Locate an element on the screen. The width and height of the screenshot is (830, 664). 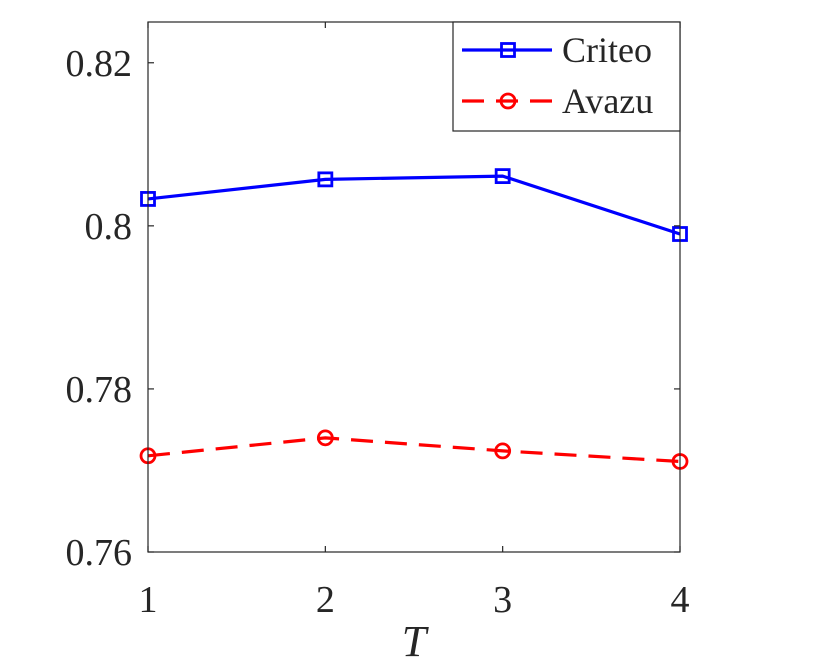
series-line-criteo is located at coordinates (414, 205).